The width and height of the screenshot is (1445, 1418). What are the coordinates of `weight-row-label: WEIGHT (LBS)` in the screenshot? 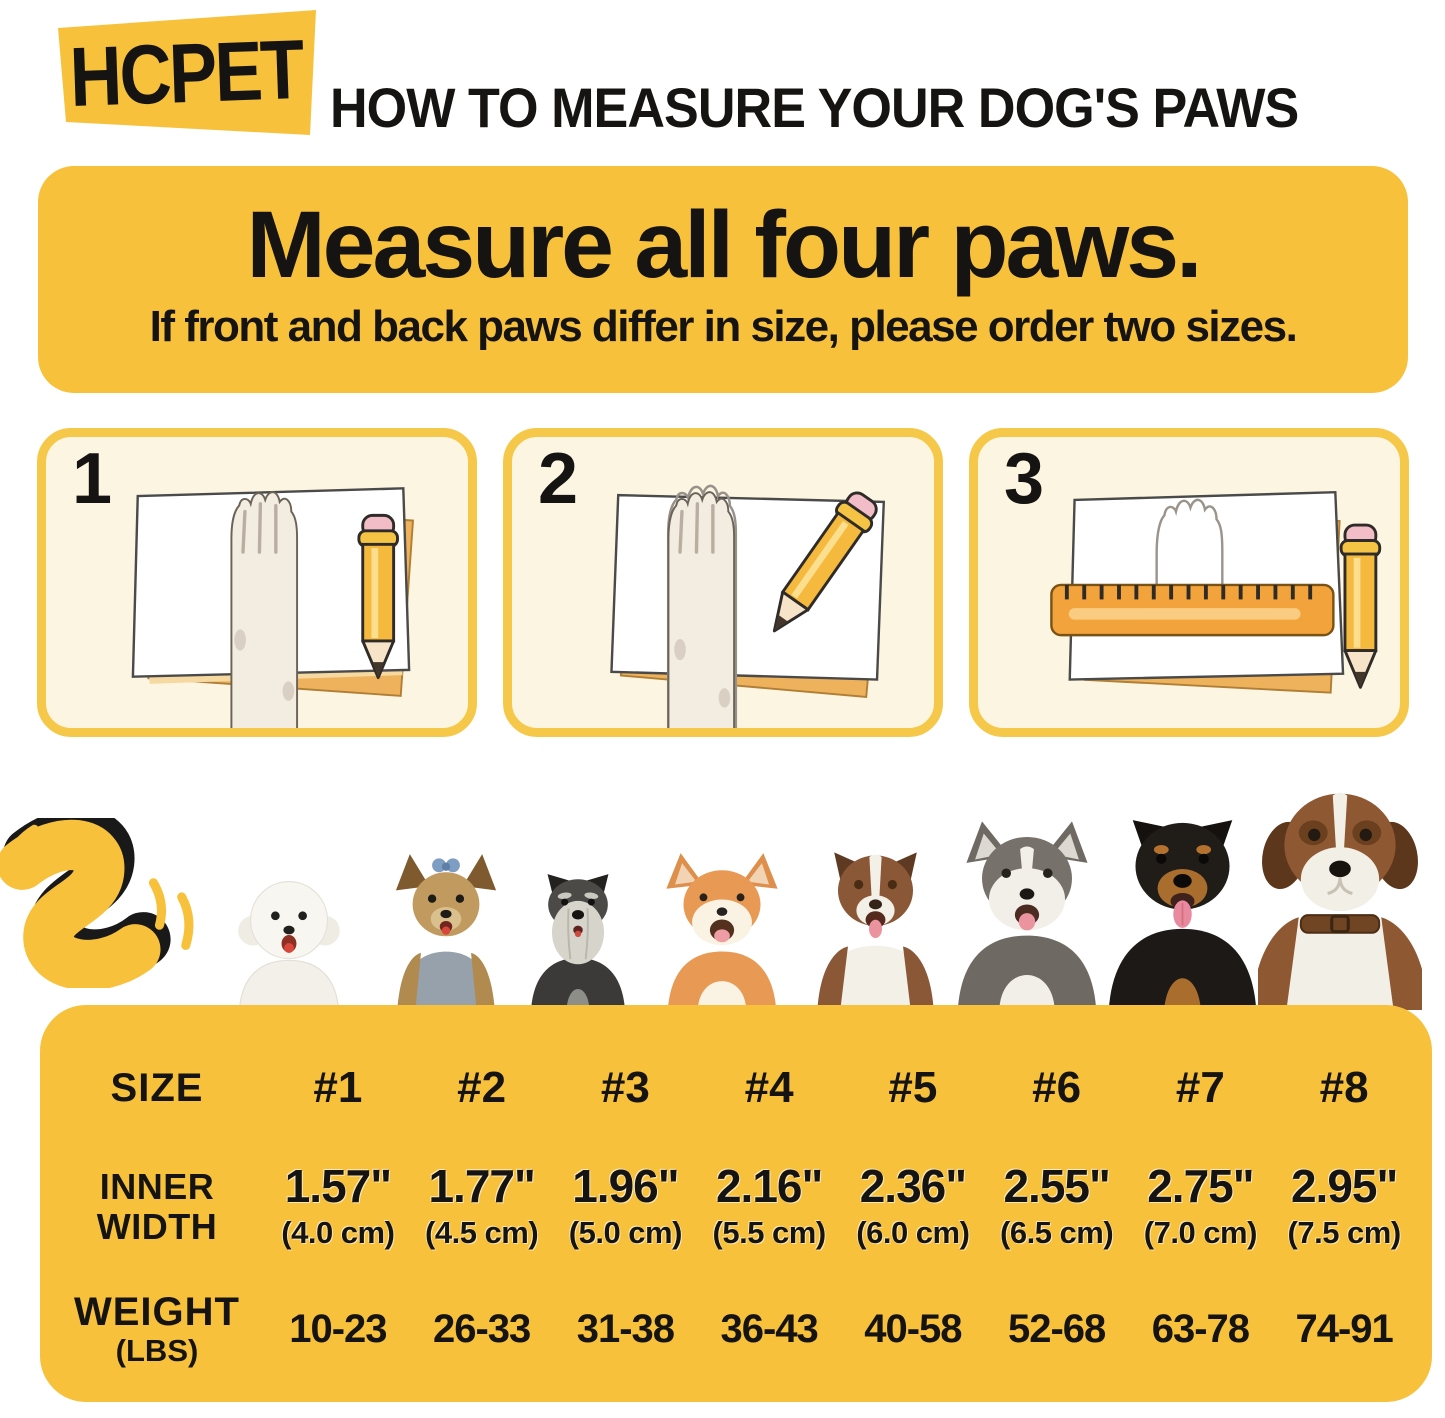 It's located at (157, 1329).